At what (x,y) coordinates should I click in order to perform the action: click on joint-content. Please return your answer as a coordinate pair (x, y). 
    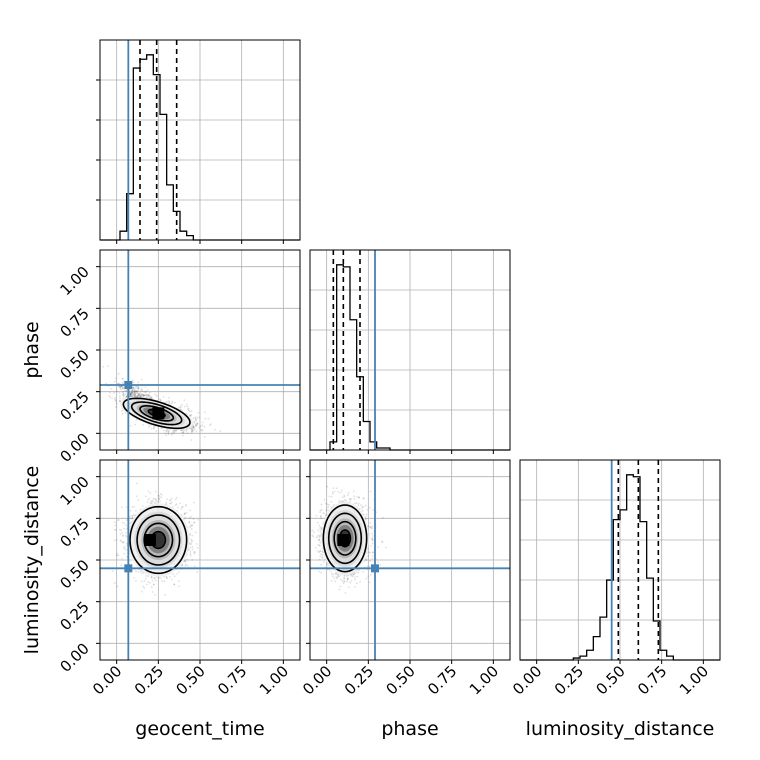
    Looking at the image, I should click on (200, 350).